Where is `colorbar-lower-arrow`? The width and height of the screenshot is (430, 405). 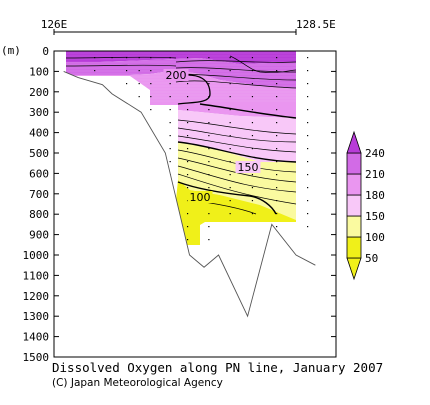 colorbar-lower-arrow is located at coordinates (354, 269).